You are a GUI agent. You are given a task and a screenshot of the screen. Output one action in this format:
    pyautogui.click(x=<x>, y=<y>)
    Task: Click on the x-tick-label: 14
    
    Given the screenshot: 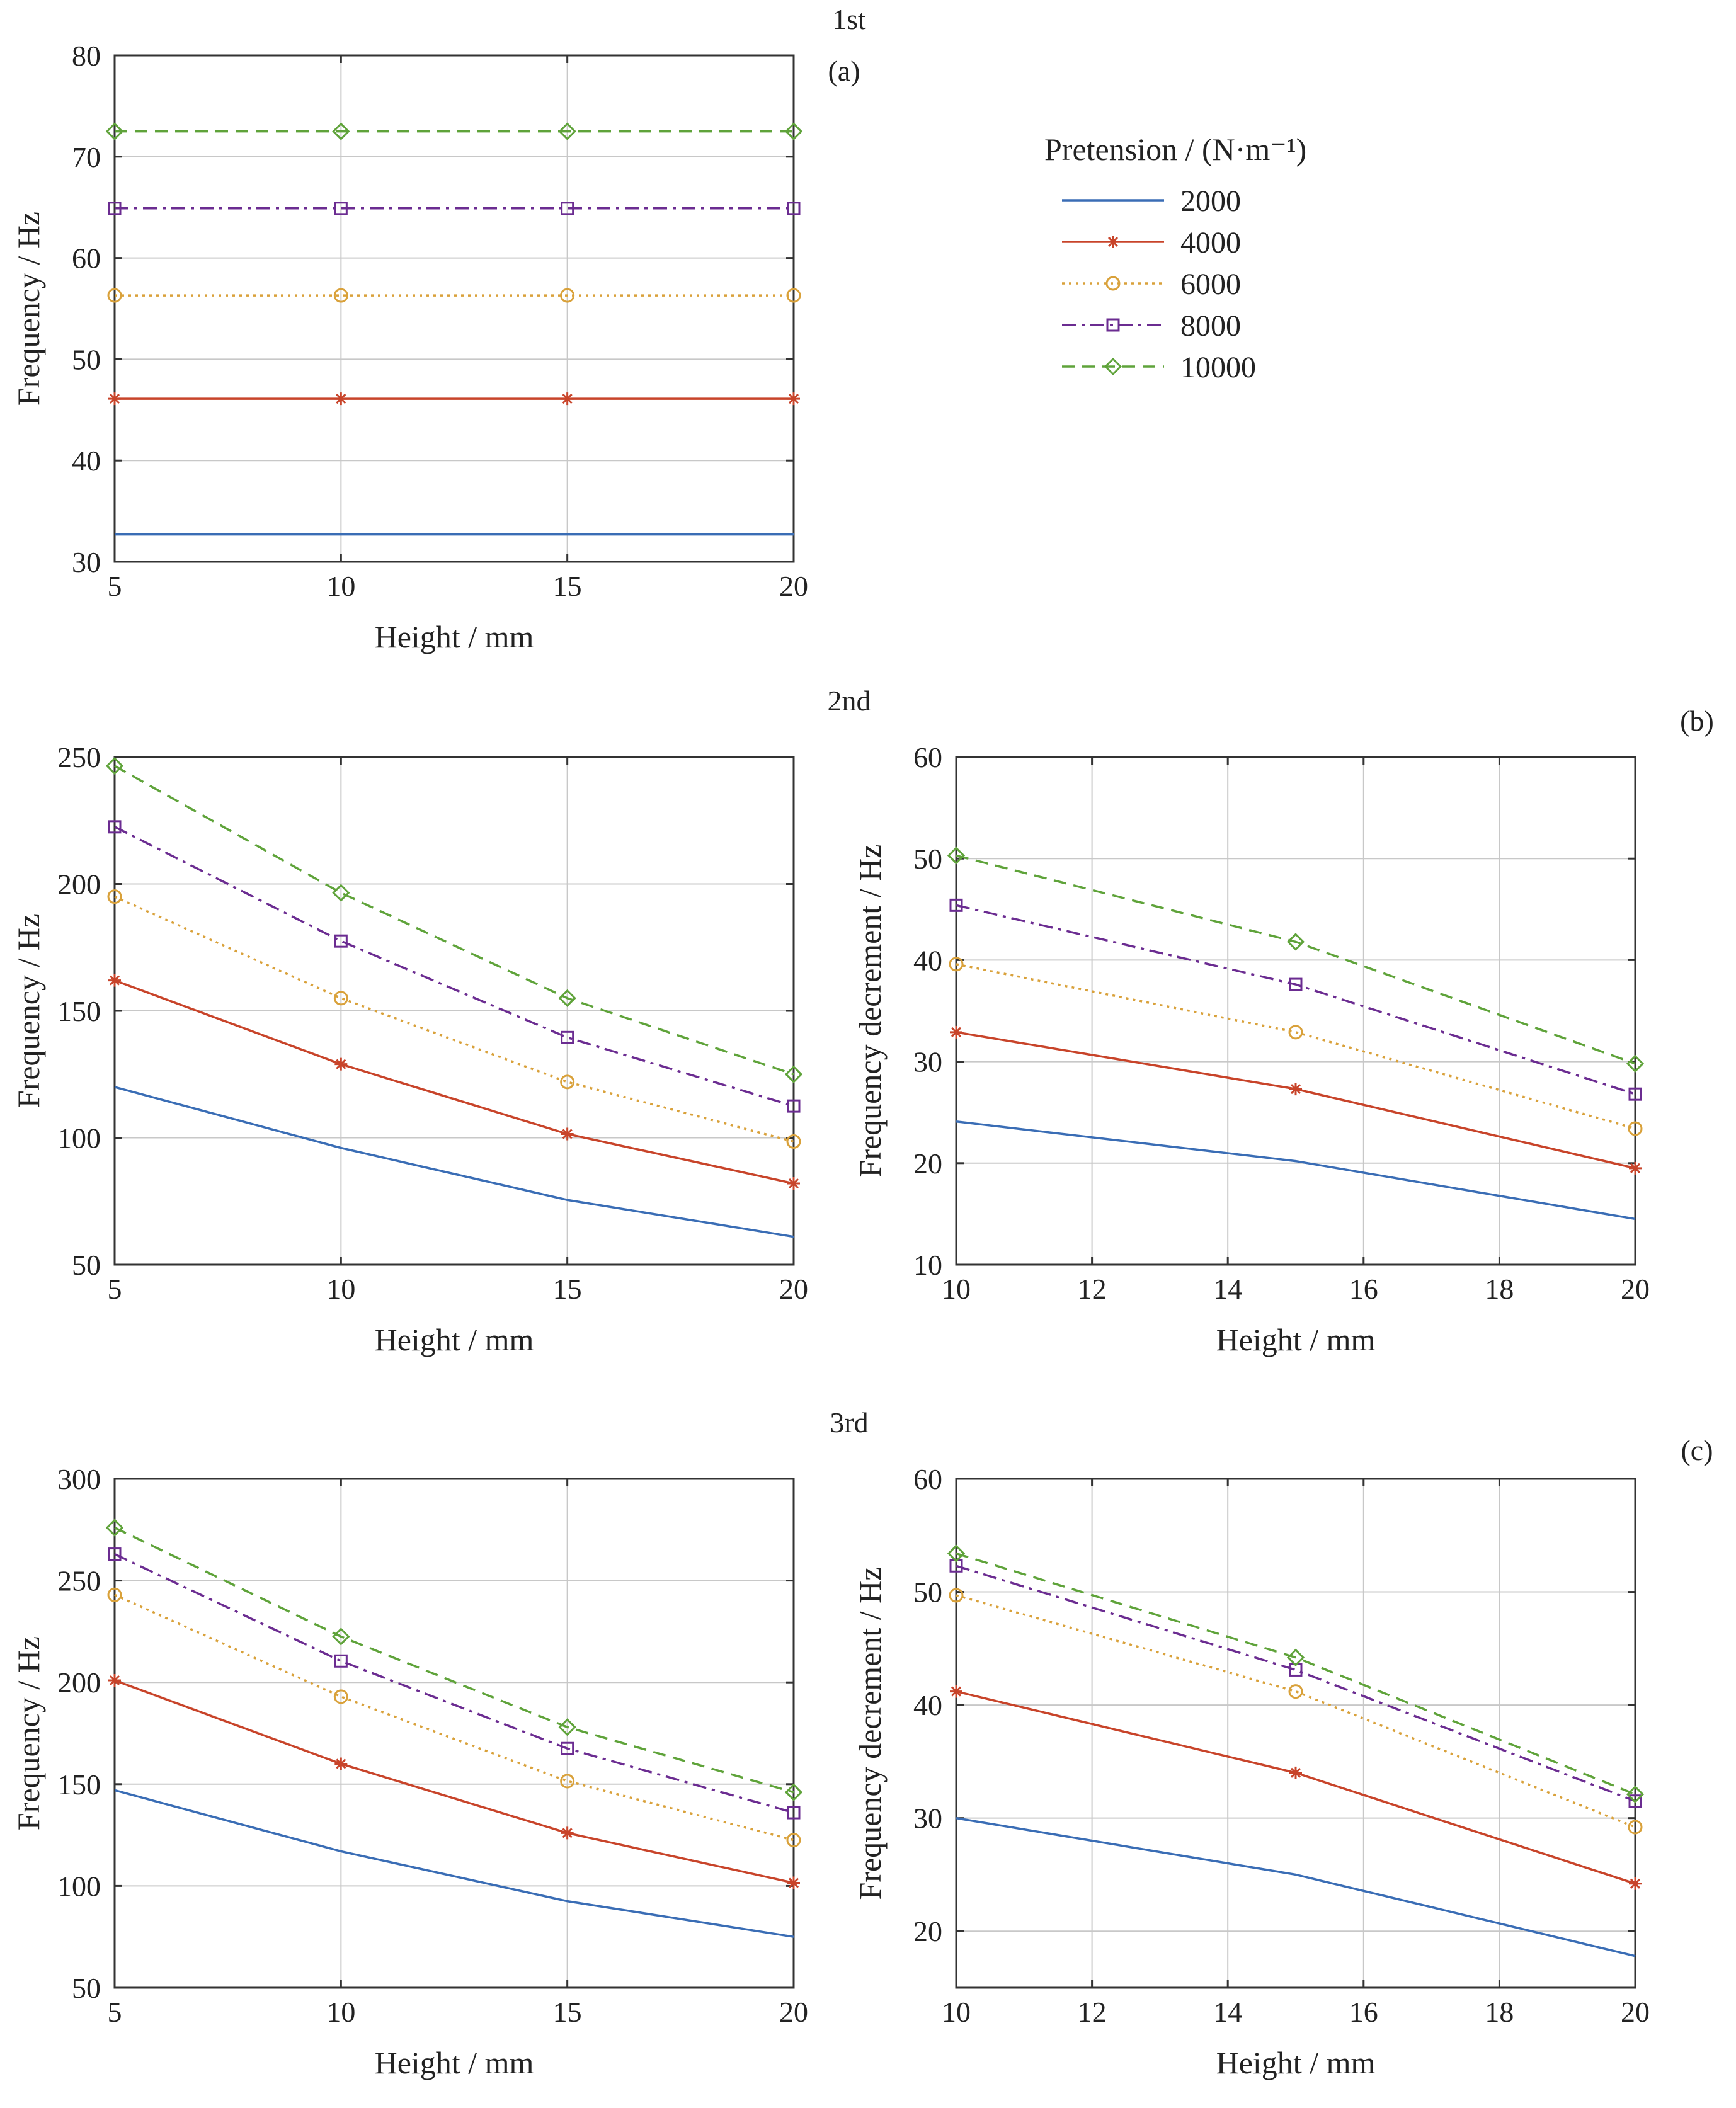 What is the action you would take?
    pyautogui.click(x=1227, y=1289)
    